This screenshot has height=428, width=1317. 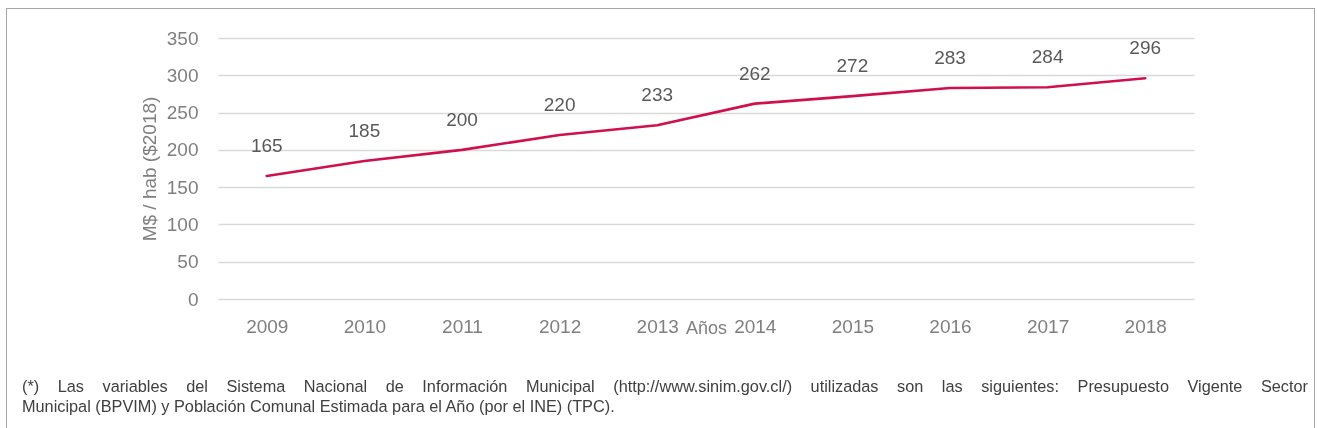 What do you see at coordinates (182, 150) in the screenshot?
I see `y-tick-label: 200` at bounding box center [182, 150].